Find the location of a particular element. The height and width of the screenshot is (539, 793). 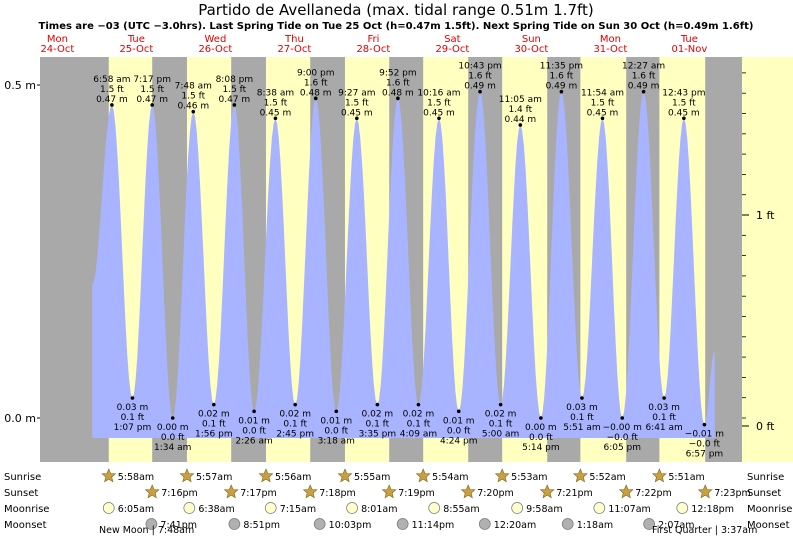

moonrise-time: 11:07am is located at coordinates (629, 509).